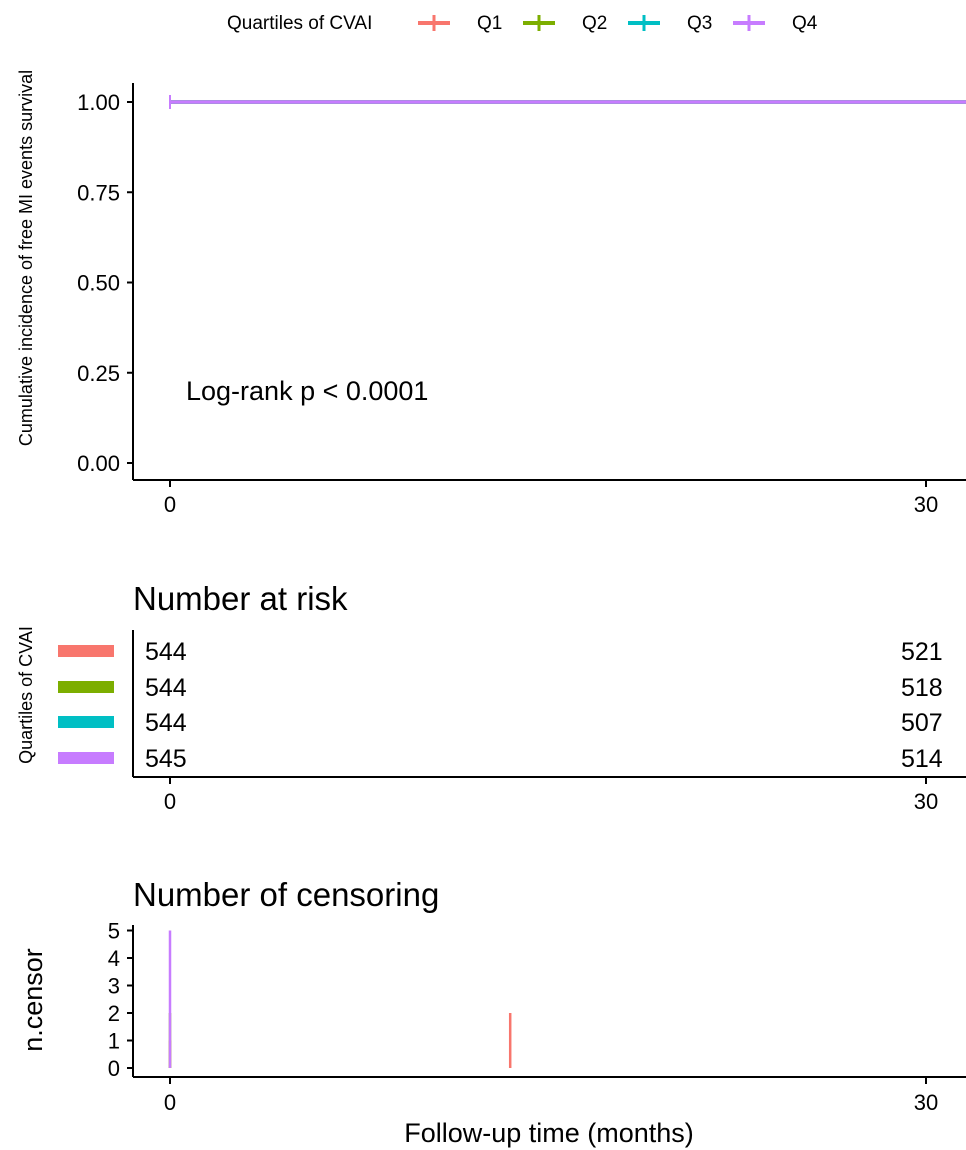 The height and width of the screenshot is (1150, 966). Describe the element at coordinates (775, 23) in the screenshot. I see `legend-item-q4: Q4` at that location.